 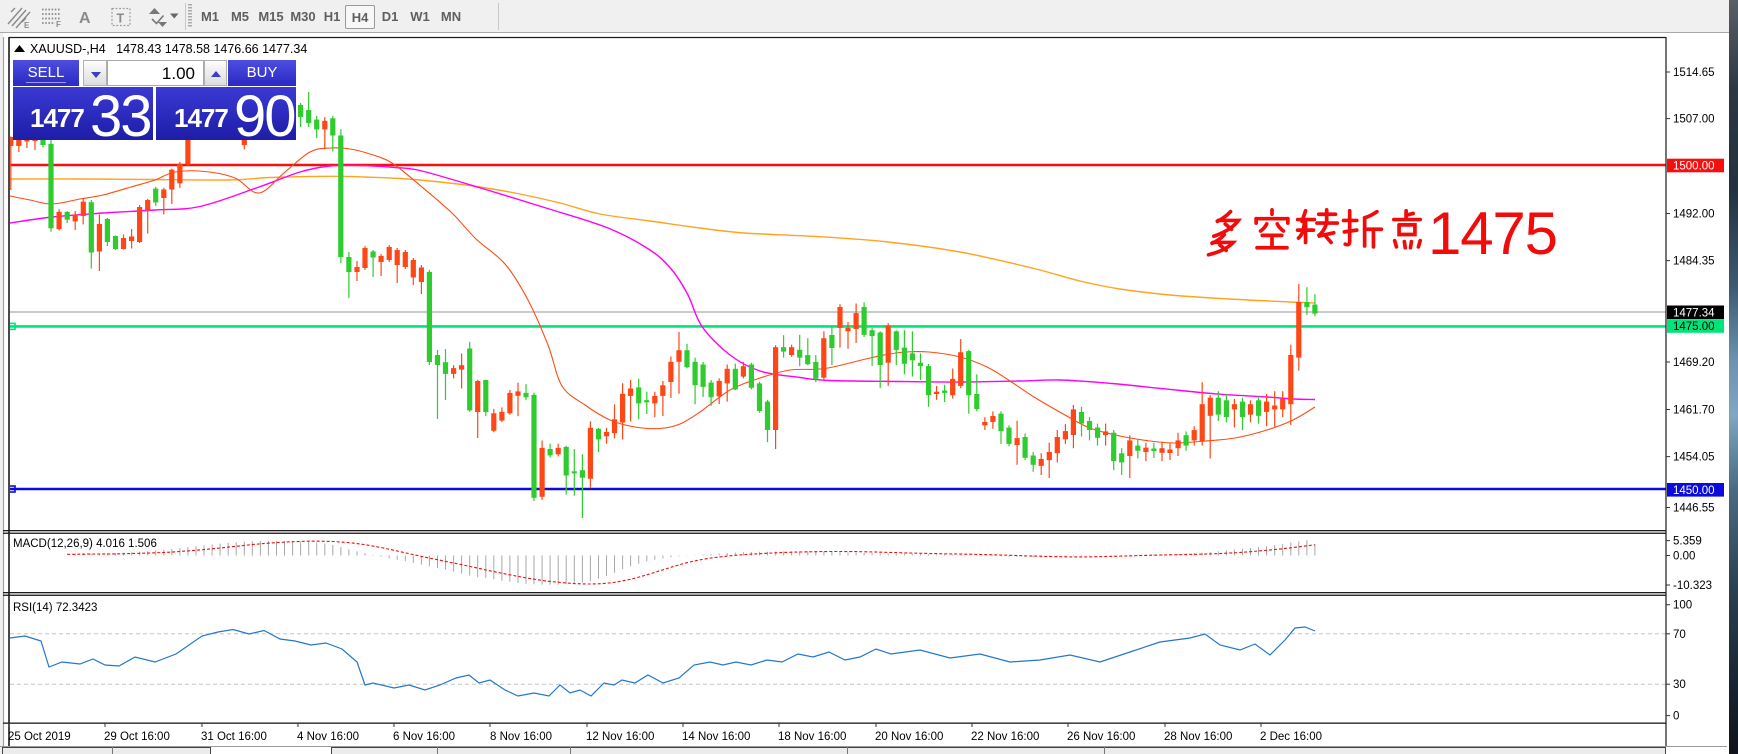 I want to click on svg-text: 1514.65, so click(x=1694, y=73).